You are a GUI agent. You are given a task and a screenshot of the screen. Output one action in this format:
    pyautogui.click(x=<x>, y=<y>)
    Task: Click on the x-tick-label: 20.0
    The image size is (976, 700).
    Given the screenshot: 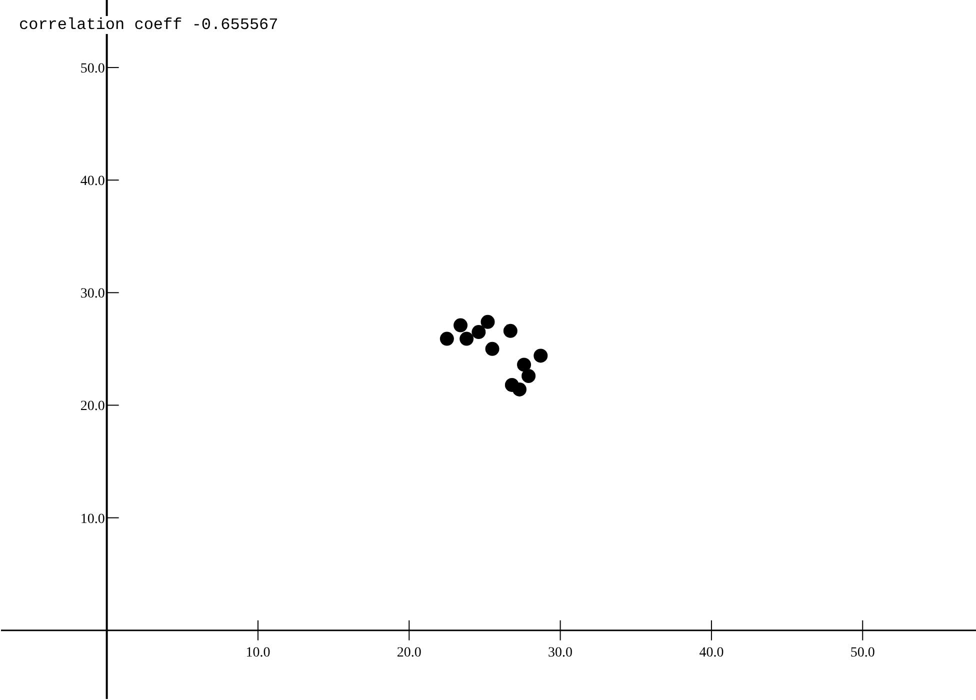 What is the action you would take?
    pyautogui.click(x=409, y=652)
    